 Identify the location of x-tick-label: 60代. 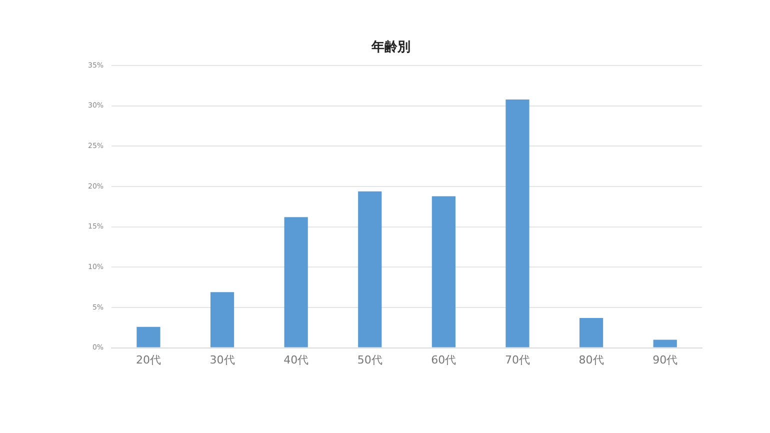
(443, 359).